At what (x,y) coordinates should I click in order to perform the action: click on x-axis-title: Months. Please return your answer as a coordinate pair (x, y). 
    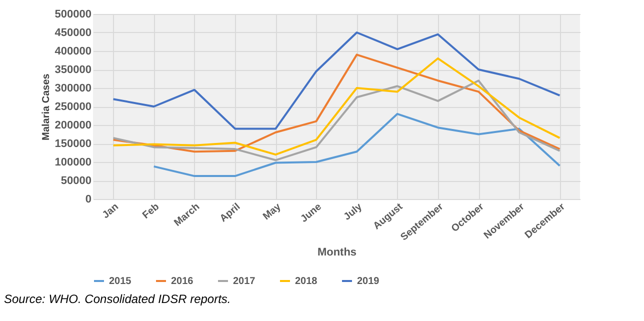
    Looking at the image, I should click on (337, 252).